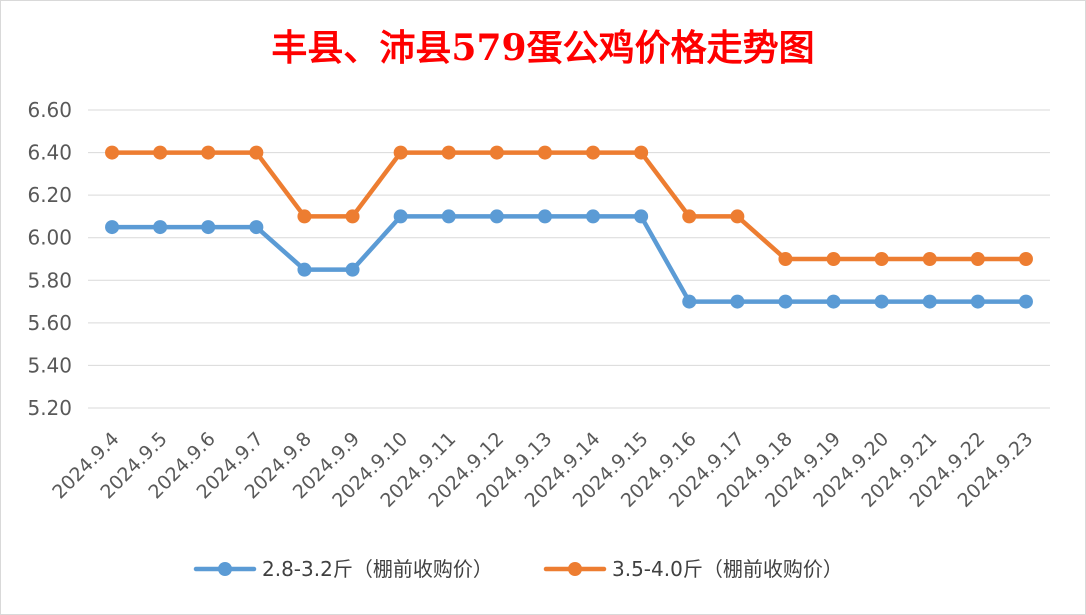 This screenshot has height=615, width=1086. Describe the element at coordinates (49, 259) in the screenshot. I see `y-axis-ticks: 5.20 5.40 5.60 5.80 6.00 6.20 6.40 6.60` at that location.